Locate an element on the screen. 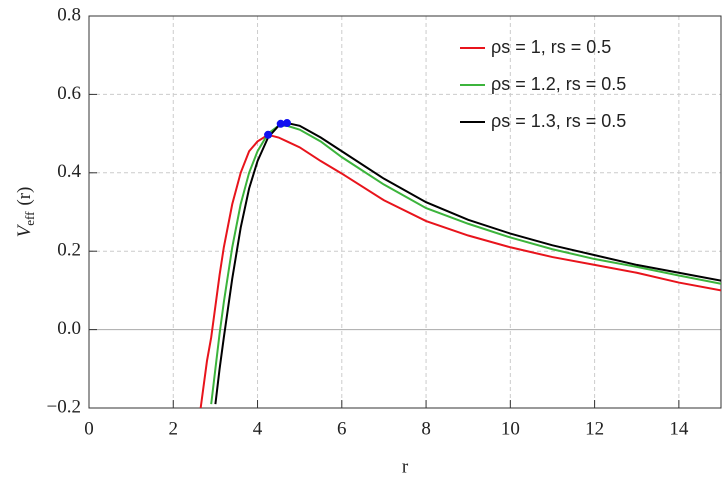 The image size is (722, 486). y-tick-label: 0.4 is located at coordinates (69, 171).